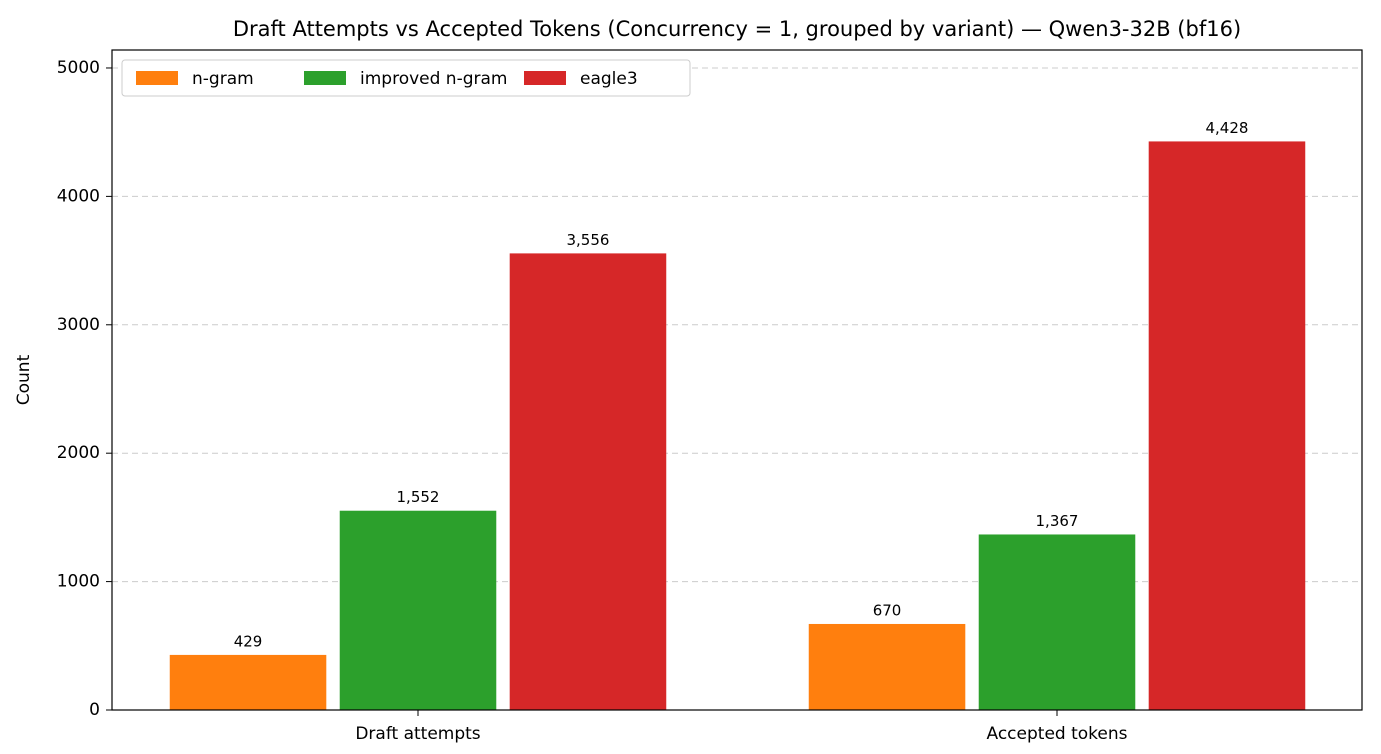  I want to click on legend-frame, so click(406, 78).